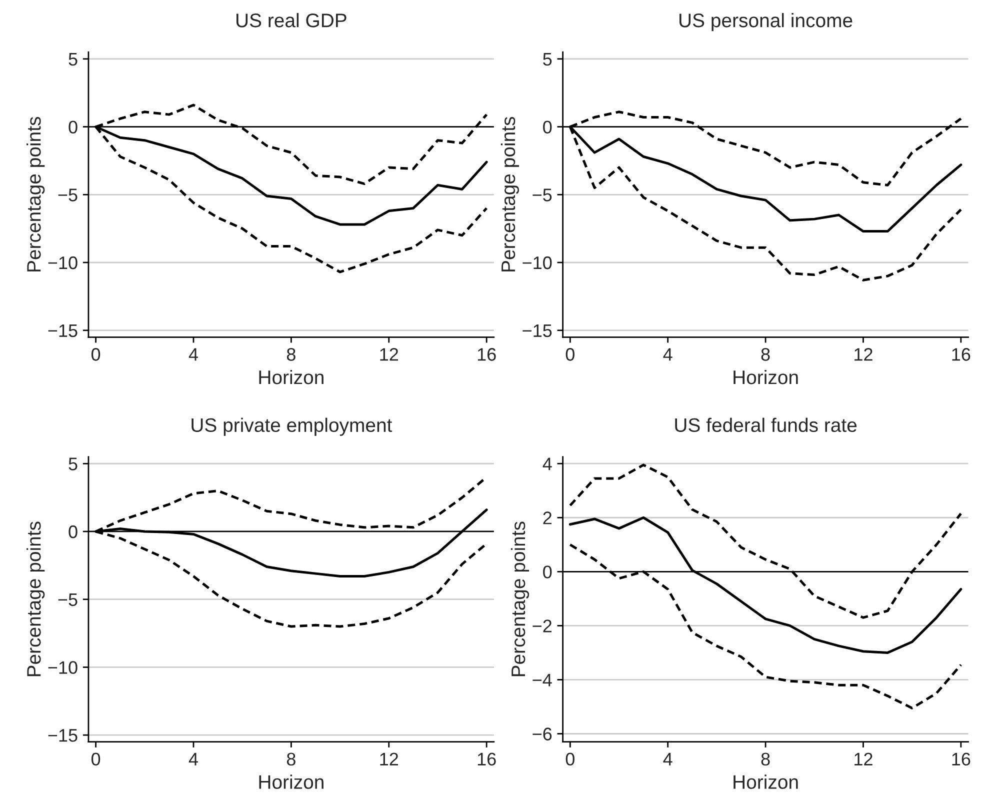  Describe the element at coordinates (547, 464) in the screenshot. I see `y-tick-label: 4` at that location.